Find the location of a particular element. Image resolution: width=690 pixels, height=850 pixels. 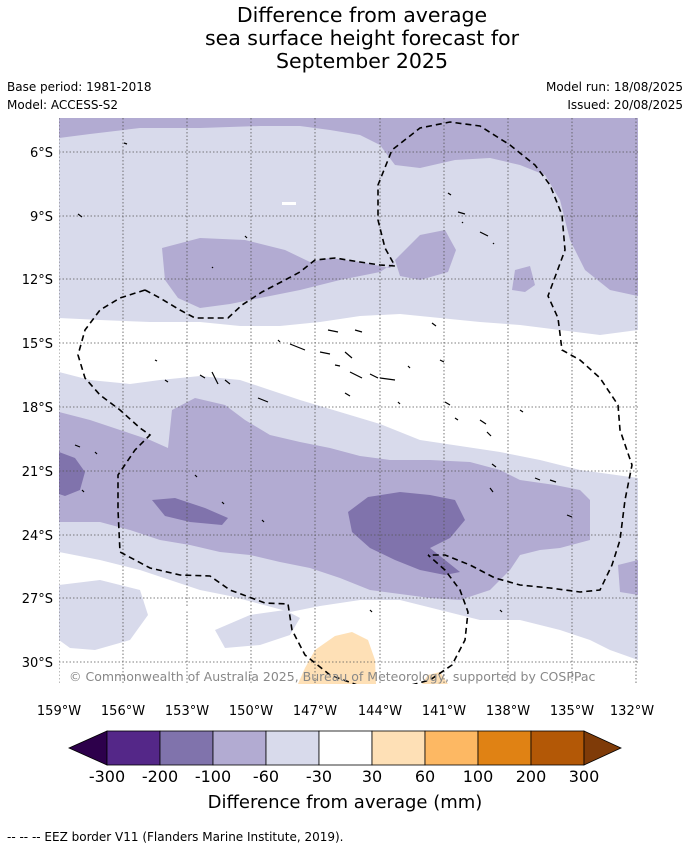

contour-patch-dark-west is located at coordinates (72, 474).